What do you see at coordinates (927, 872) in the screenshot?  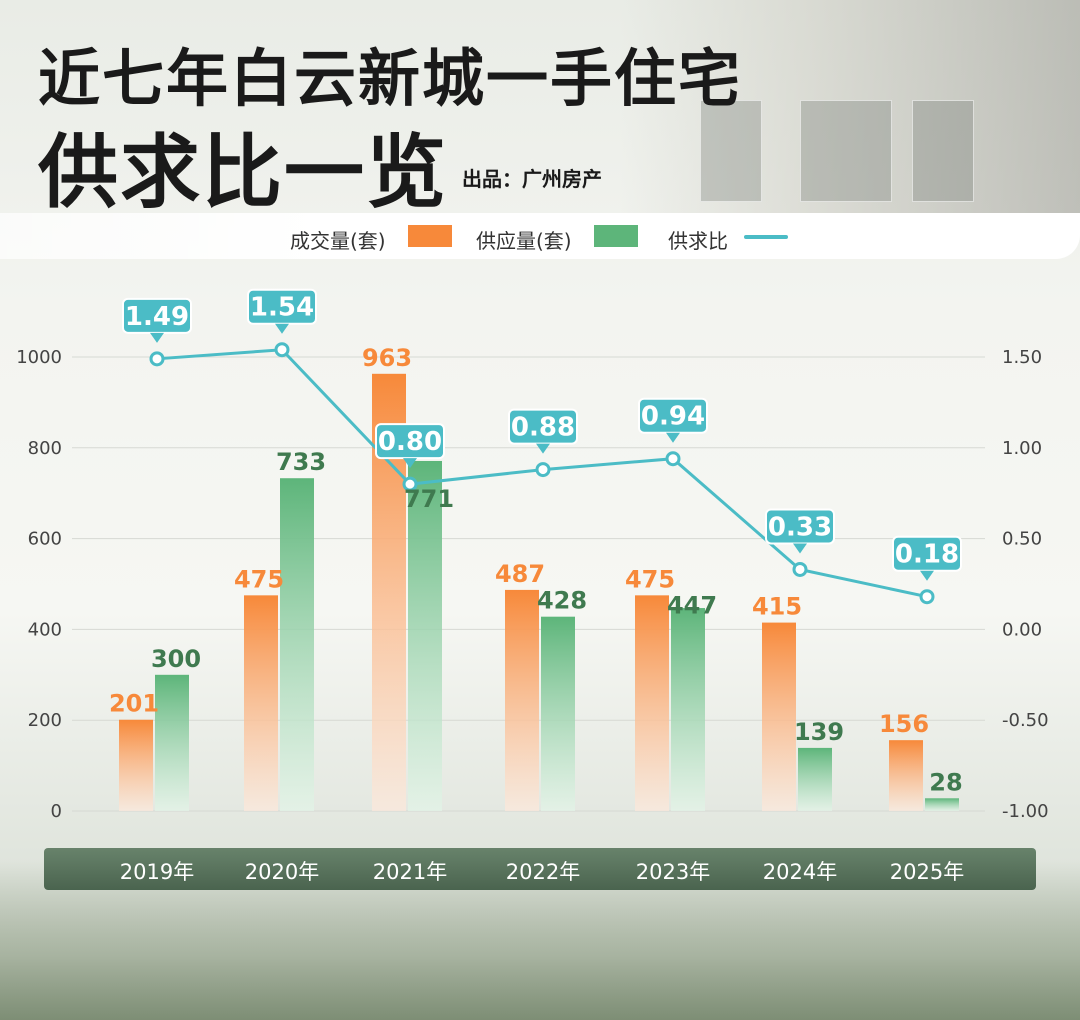 I see `x-tick-label: 2025年` at bounding box center [927, 872].